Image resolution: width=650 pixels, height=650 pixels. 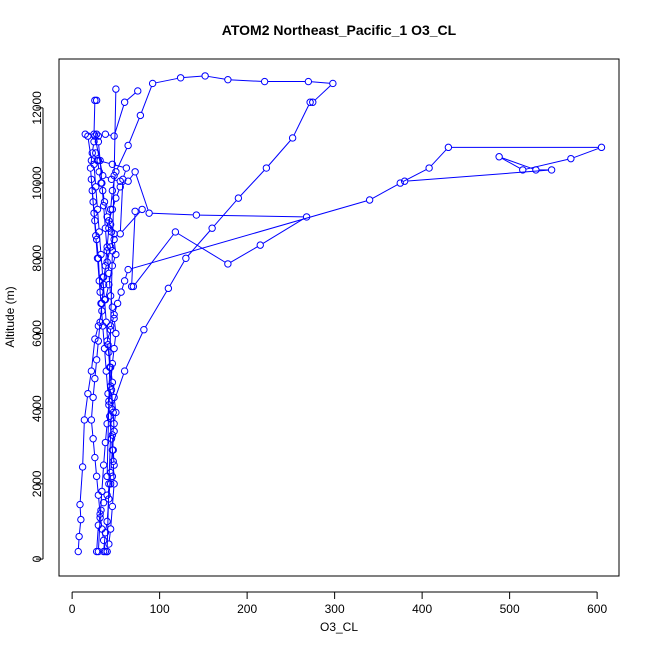 I want to click on y-axis: 0 2000 4000 6000 8000 10000 12000, so click(x=37, y=327).